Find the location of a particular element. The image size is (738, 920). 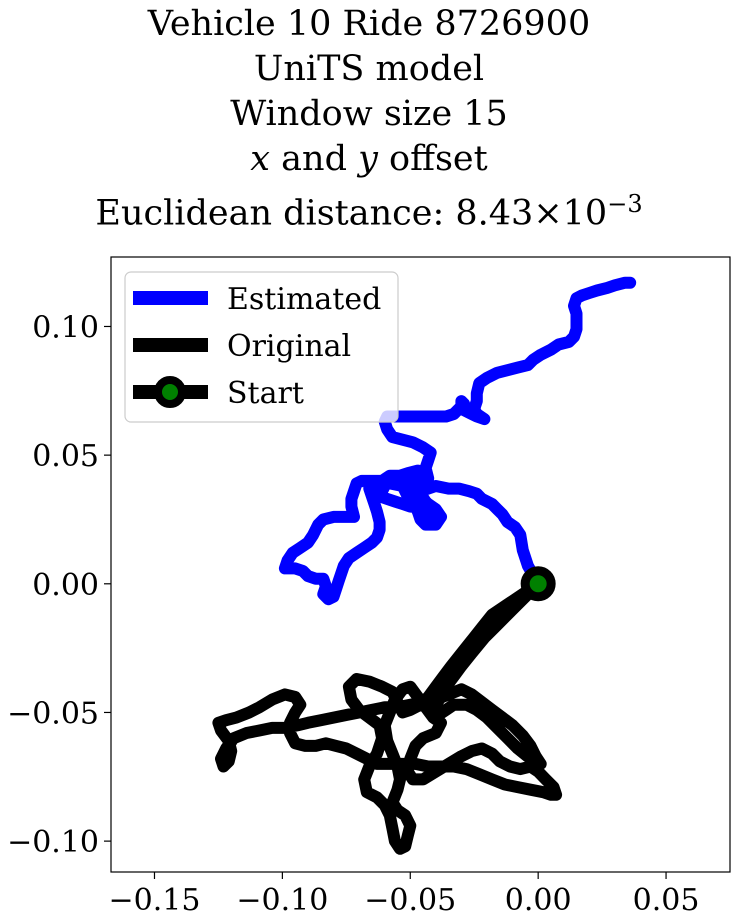

x-tick-label: −0.10 is located at coordinates (282, 900).